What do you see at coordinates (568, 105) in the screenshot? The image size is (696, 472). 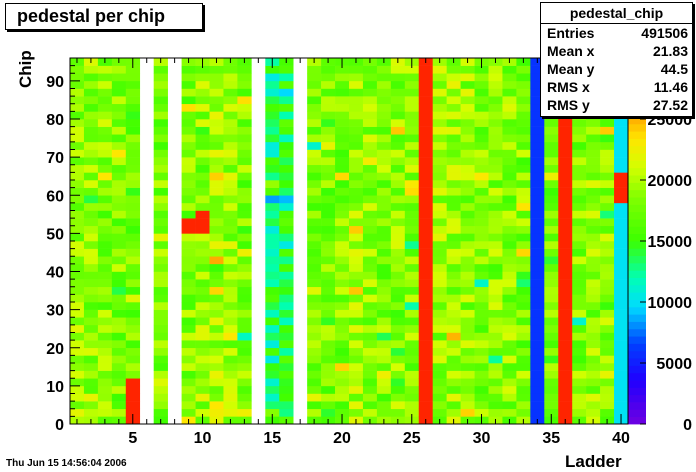 I see `stats-label: RMS y` at bounding box center [568, 105].